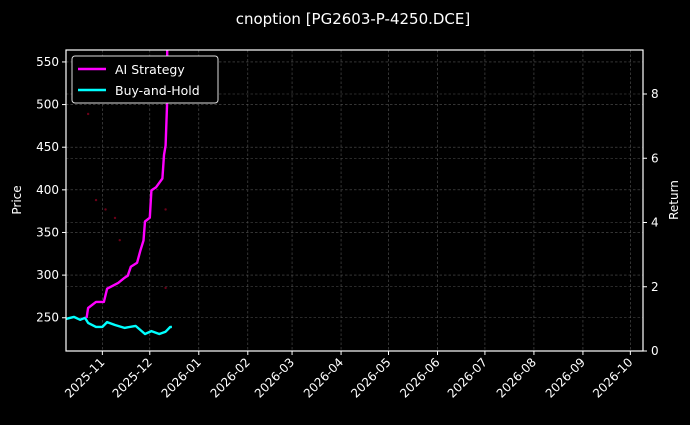  What do you see at coordinates (655, 158) in the screenshot?
I see `y2-tick-label: 6` at bounding box center [655, 158].